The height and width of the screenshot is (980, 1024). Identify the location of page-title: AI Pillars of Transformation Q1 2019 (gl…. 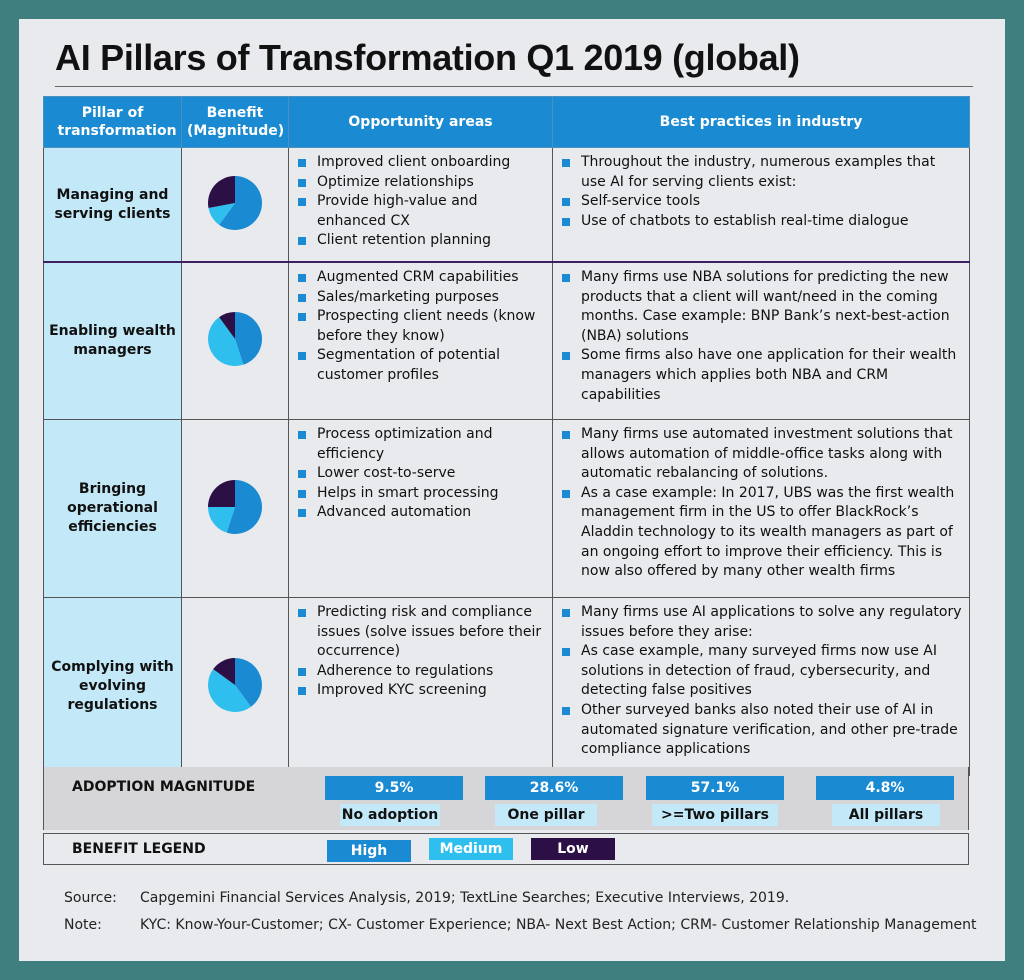
(427, 57).